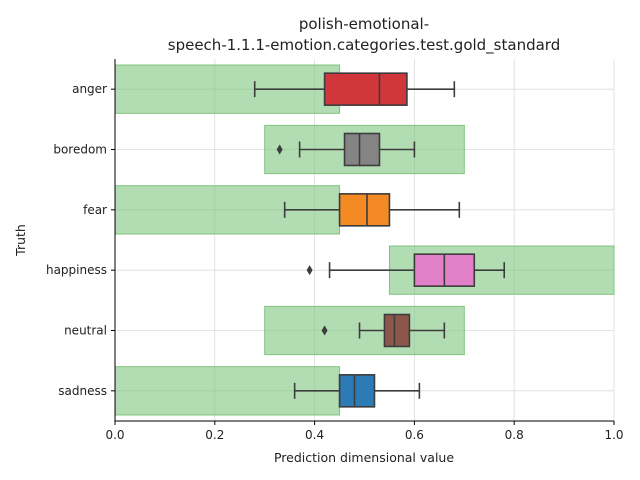 This screenshot has width=640, height=480. What do you see at coordinates (95, 210) in the screenshot?
I see `y-tick-label-fear: fear` at bounding box center [95, 210].